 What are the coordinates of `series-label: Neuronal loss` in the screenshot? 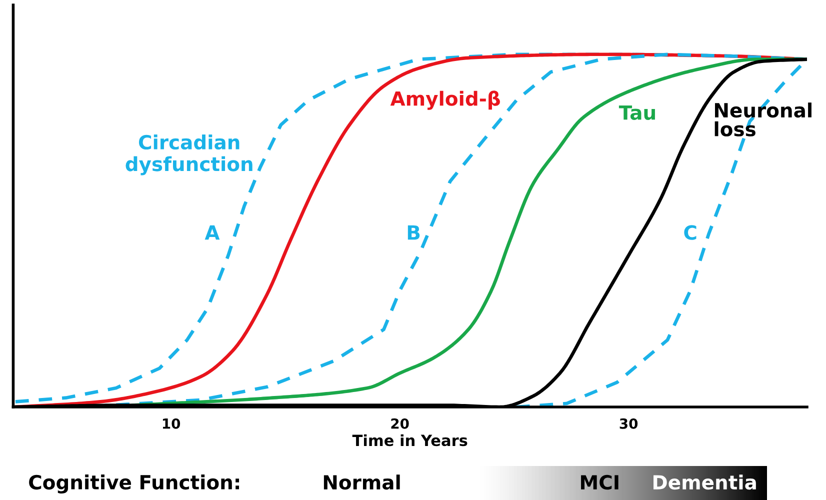 It's located at (763, 119).